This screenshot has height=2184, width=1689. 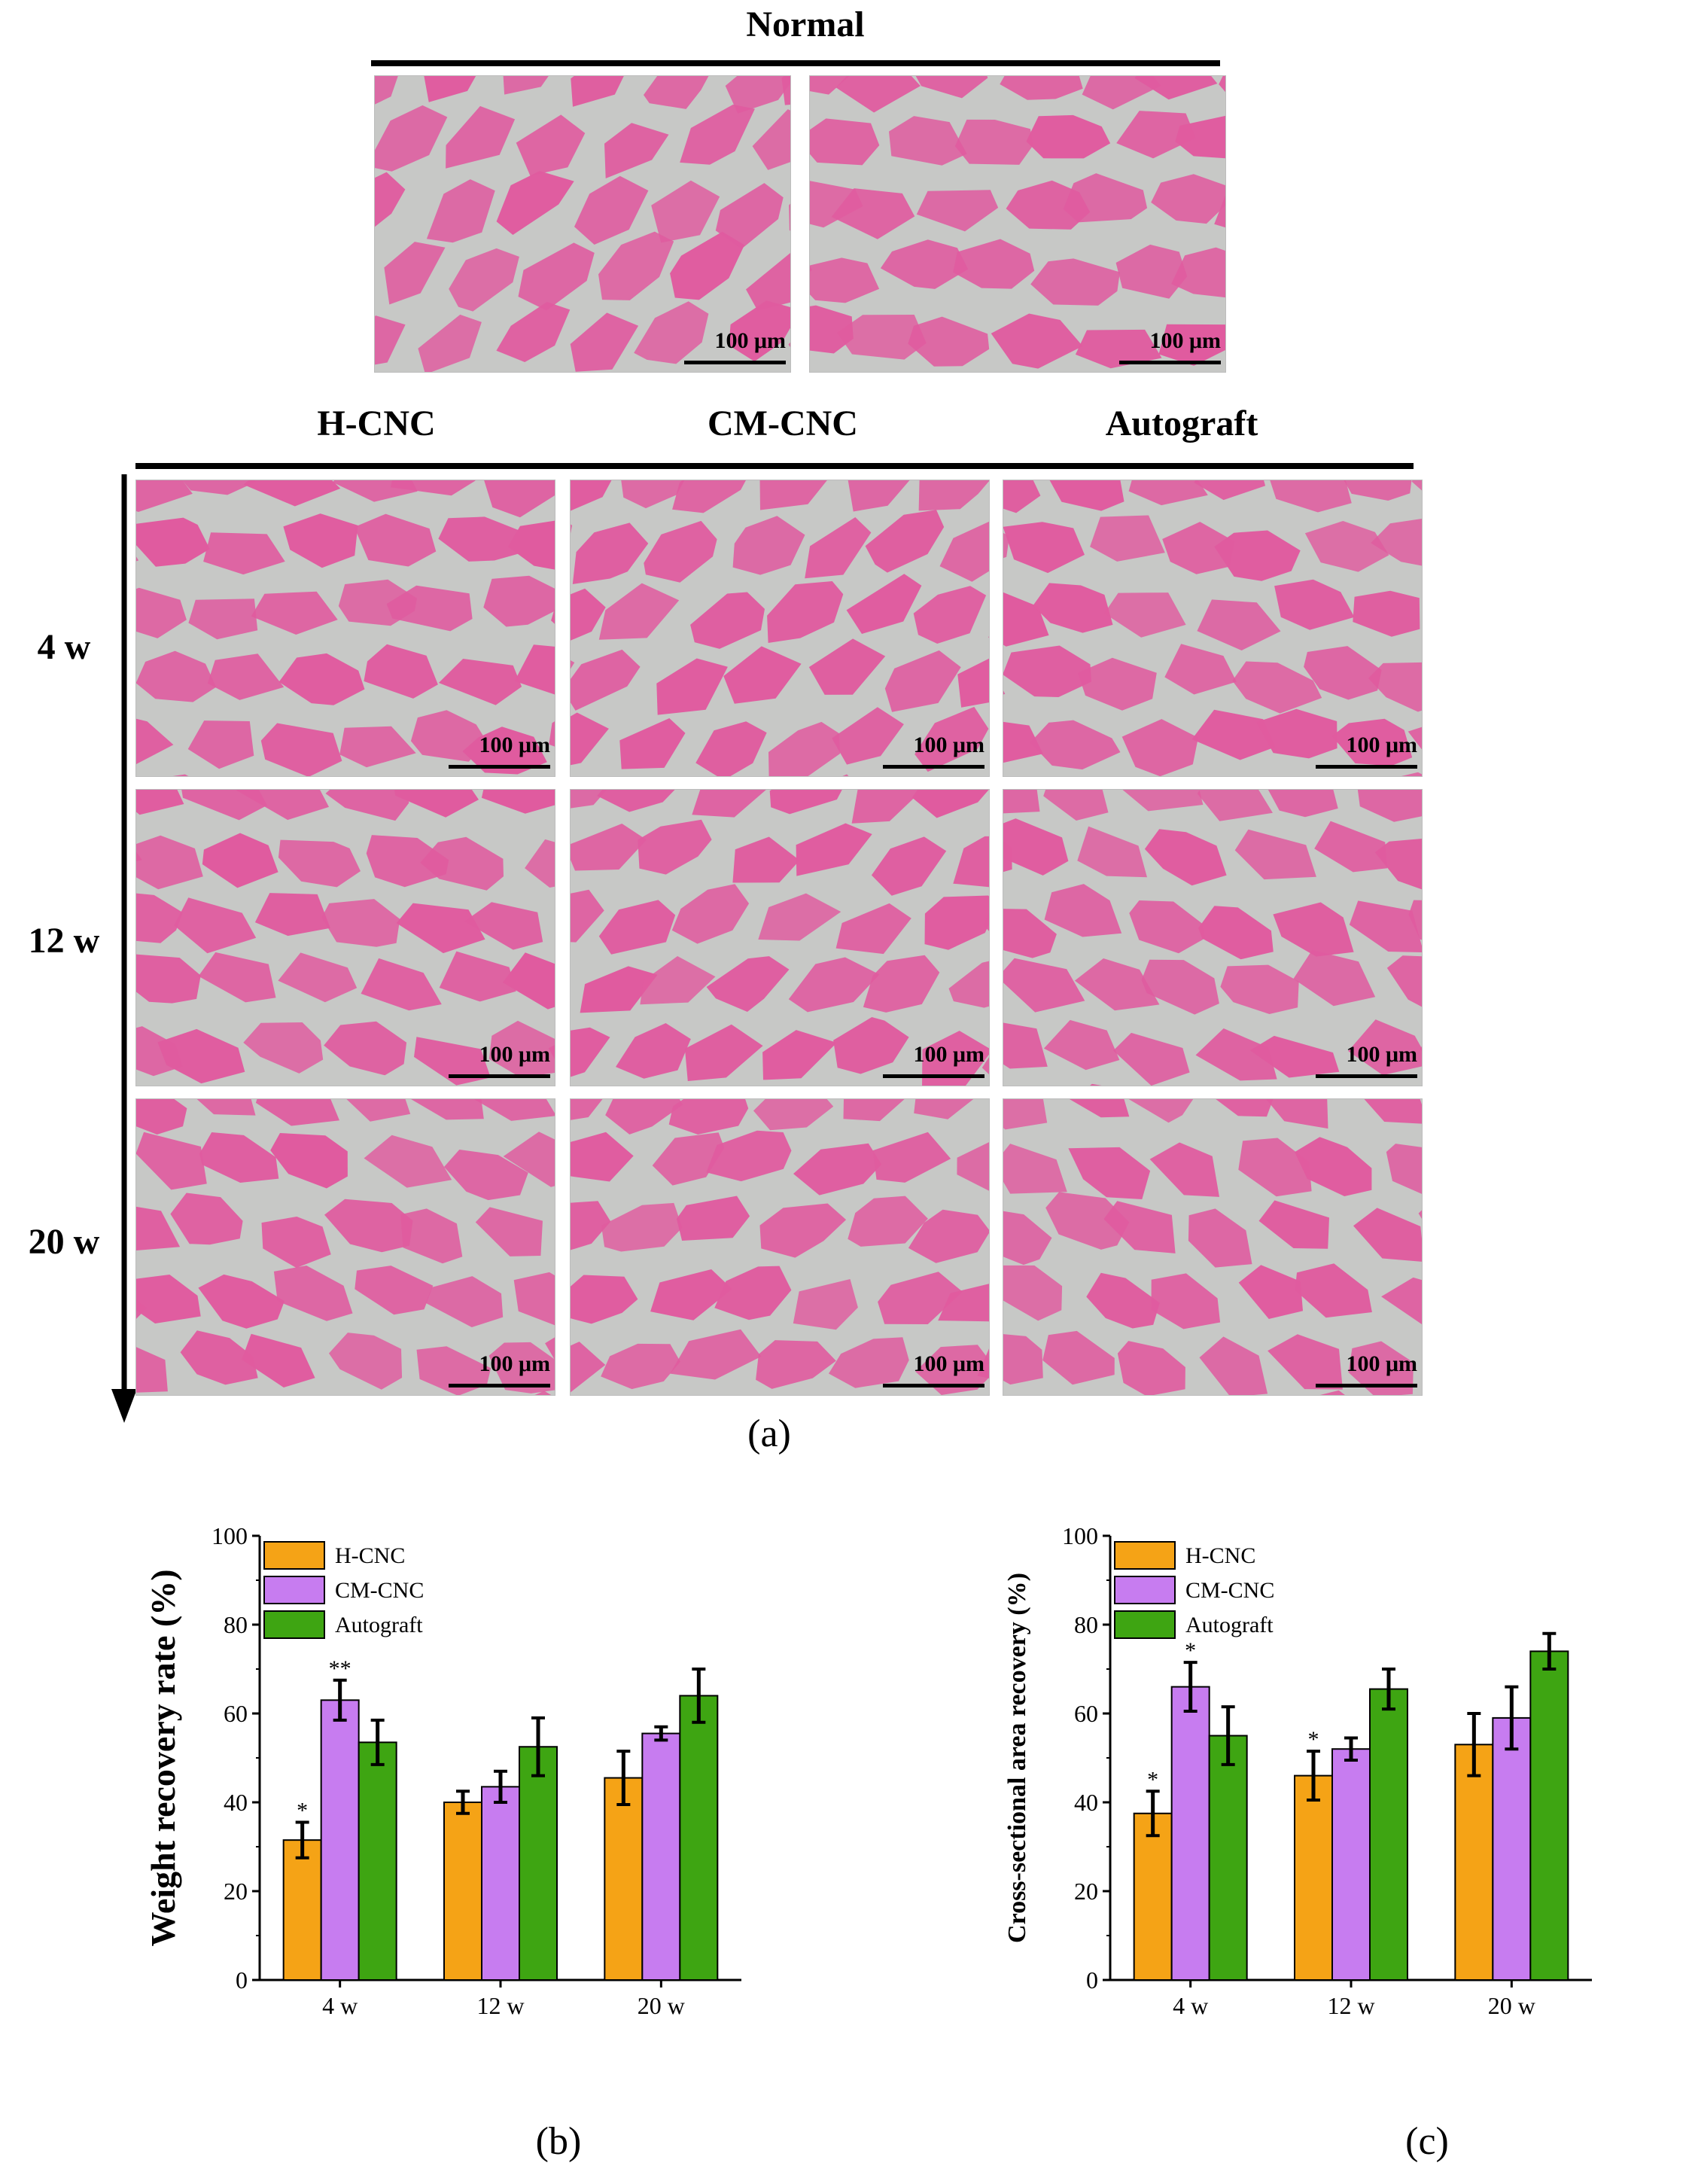 What do you see at coordinates (163, 1757) in the screenshot?
I see `y-axis-title: Weight recovery rate (%)` at bounding box center [163, 1757].